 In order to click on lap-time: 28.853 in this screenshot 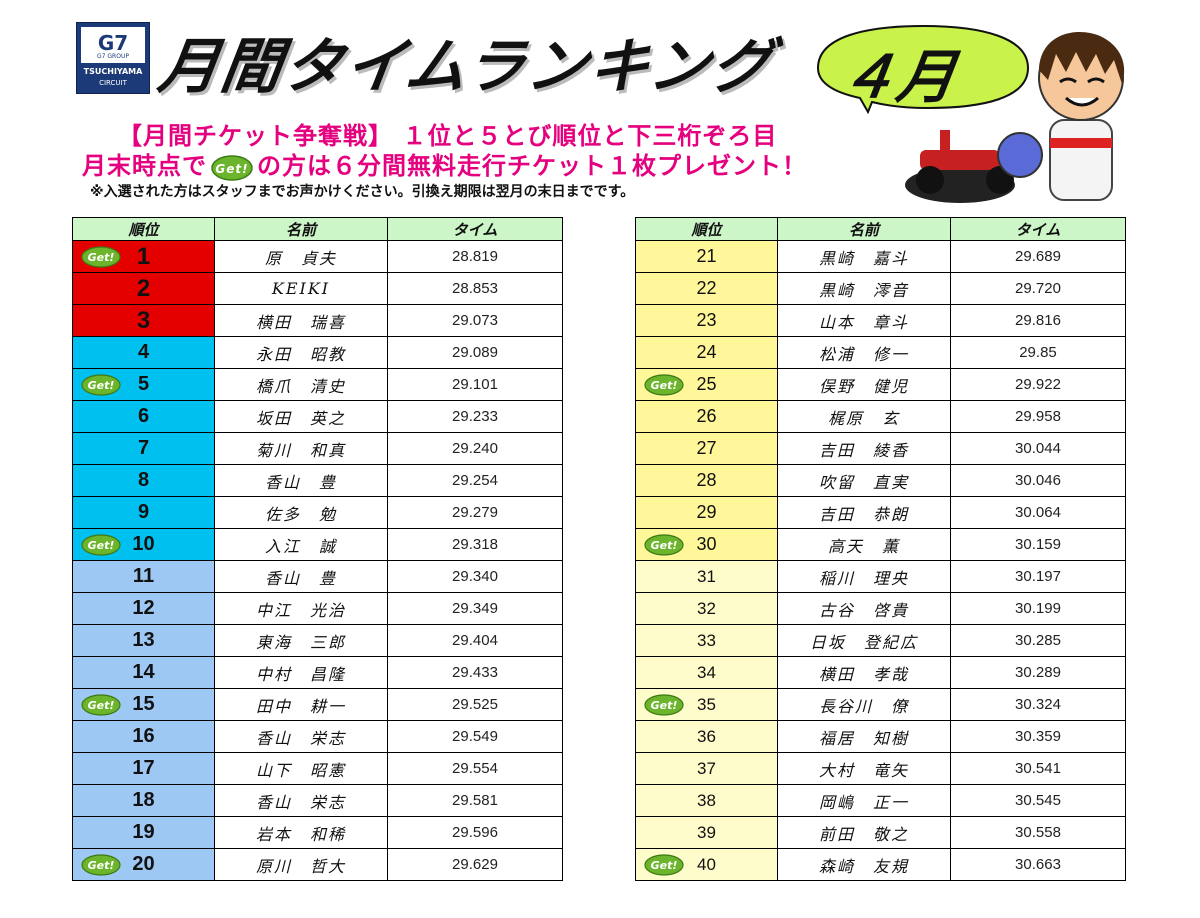, I will do `click(475, 288)`.